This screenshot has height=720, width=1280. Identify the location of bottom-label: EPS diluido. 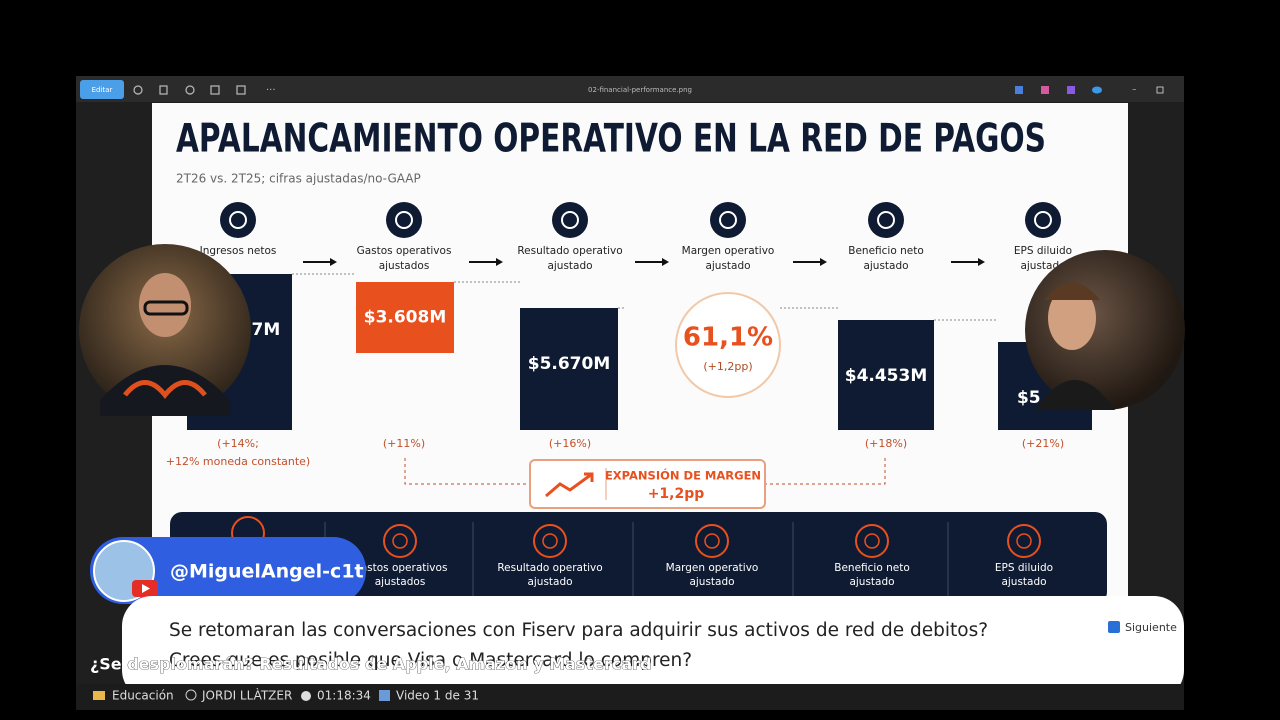
(1024, 568).